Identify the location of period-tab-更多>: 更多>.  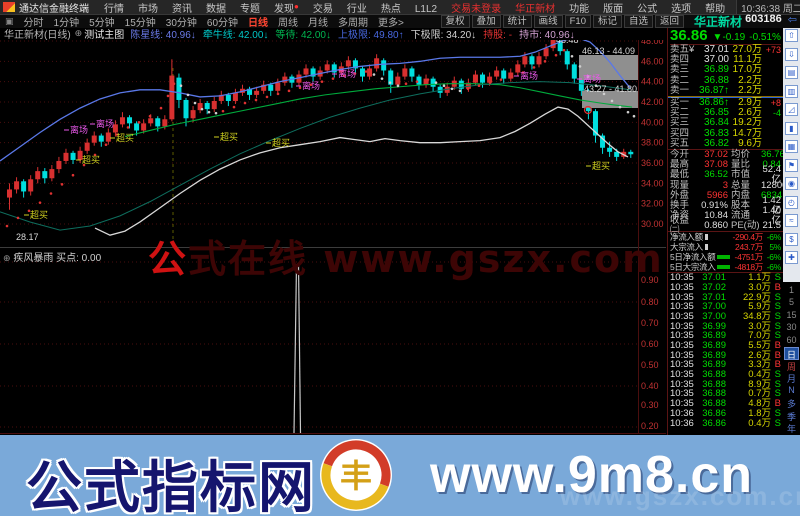
(391, 23).